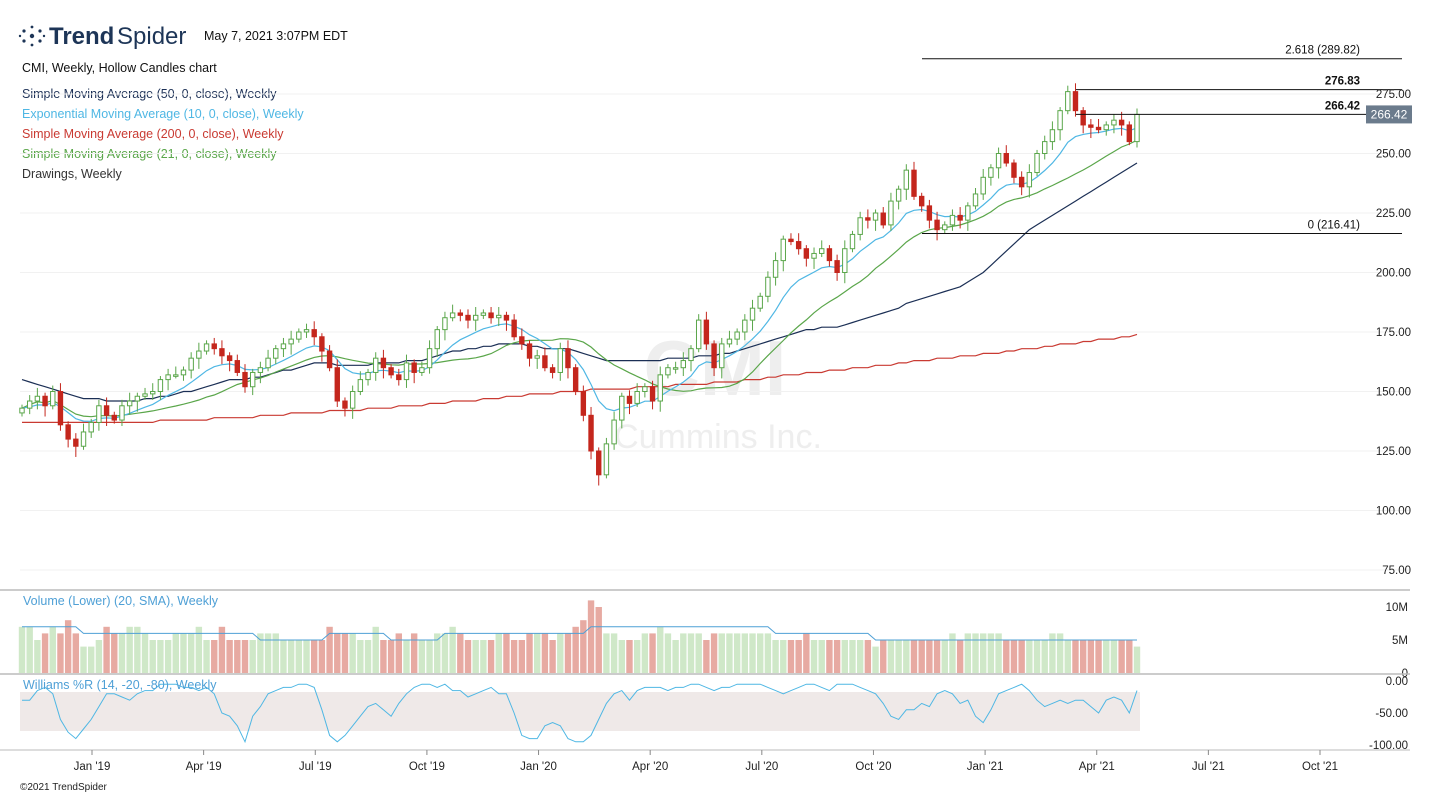  What do you see at coordinates (1393, 512) in the screenshot?
I see `y-tick-label: 100.00` at bounding box center [1393, 512].